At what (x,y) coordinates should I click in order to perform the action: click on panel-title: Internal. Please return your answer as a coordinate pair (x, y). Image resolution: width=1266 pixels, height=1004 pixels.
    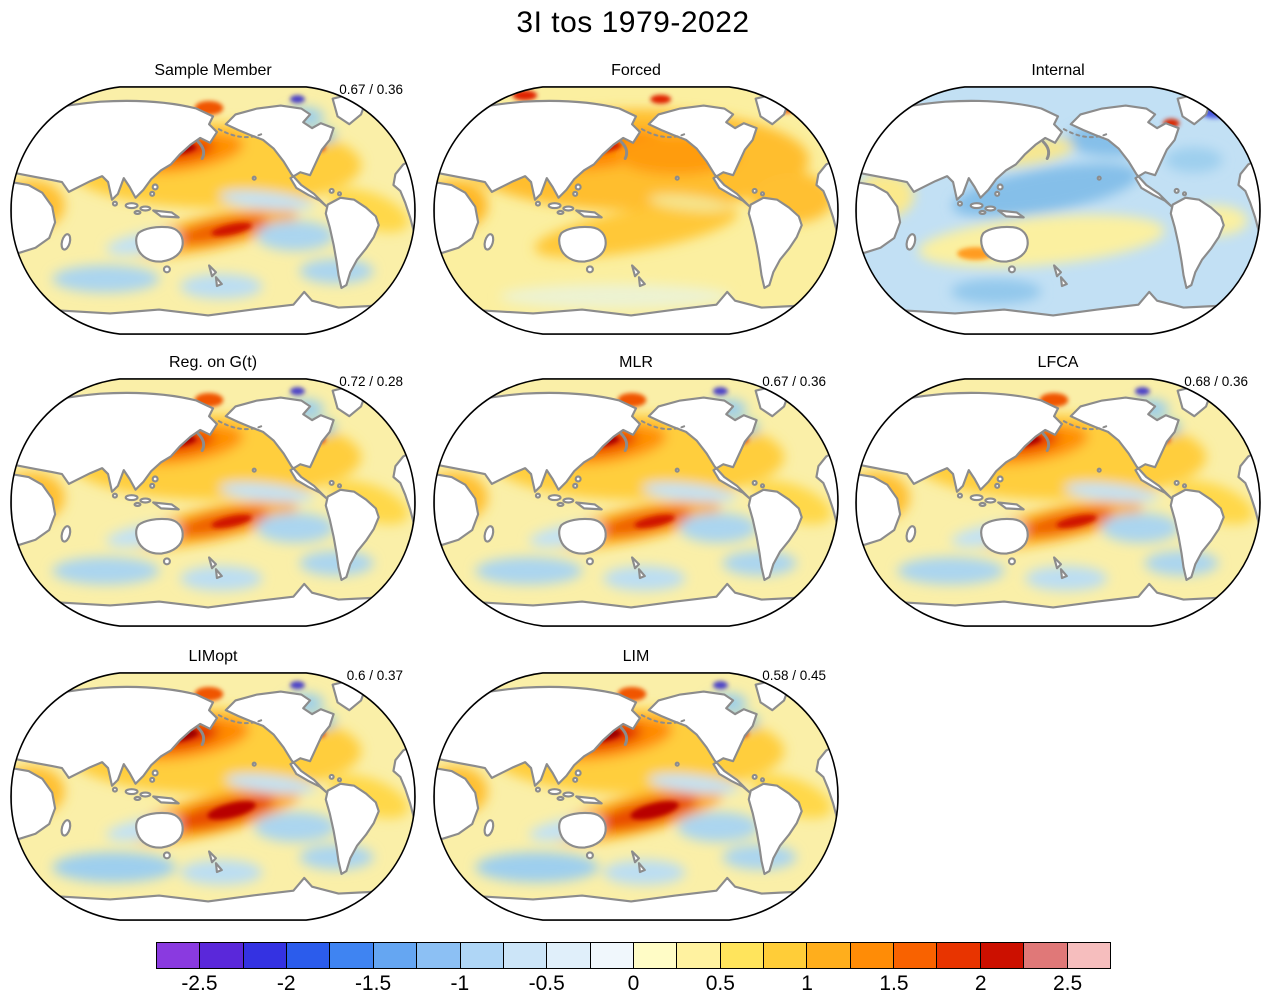
    Looking at the image, I should click on (1058, 70).